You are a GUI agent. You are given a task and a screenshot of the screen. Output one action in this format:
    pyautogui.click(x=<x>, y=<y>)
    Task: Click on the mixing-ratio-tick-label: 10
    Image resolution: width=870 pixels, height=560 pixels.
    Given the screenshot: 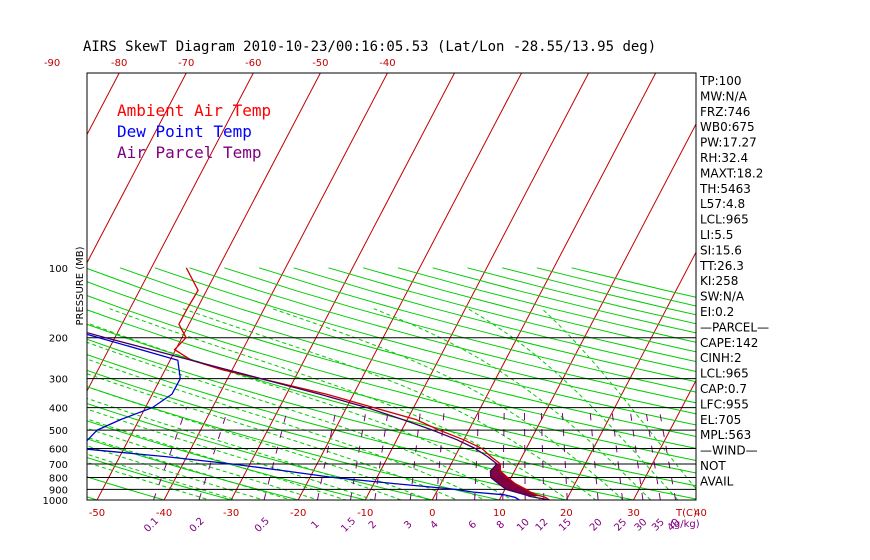 What is the action you would take?
    pyautogui.click(x=523, y=525)
    